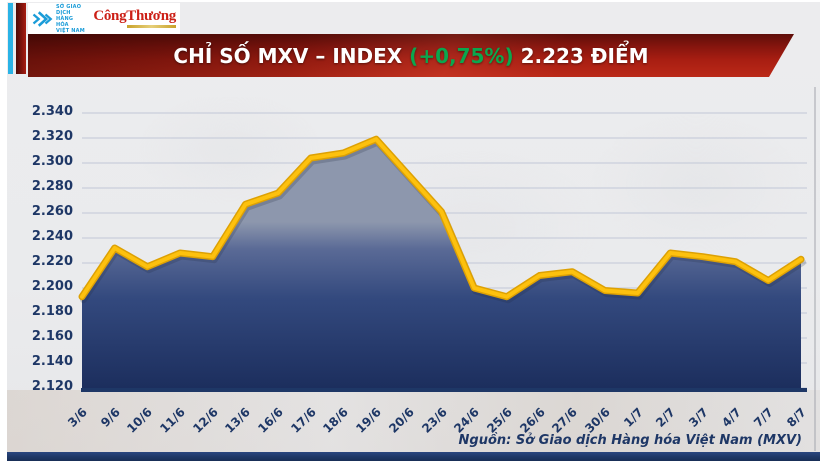 This screenshot has width=820, height=461. I want to click on title-percent-change: (+0,75%), so click(461, 55).